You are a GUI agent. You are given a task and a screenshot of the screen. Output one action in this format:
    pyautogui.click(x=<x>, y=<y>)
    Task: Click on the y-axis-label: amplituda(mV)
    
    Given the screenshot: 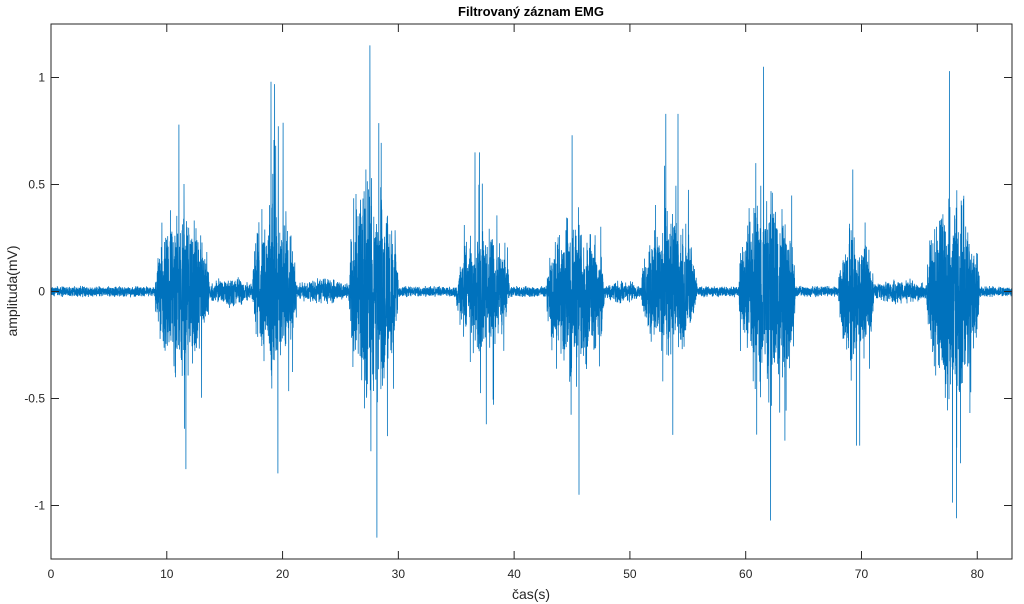 What is the action you would take?
    pyautogui.click(x=12, y=290)
    